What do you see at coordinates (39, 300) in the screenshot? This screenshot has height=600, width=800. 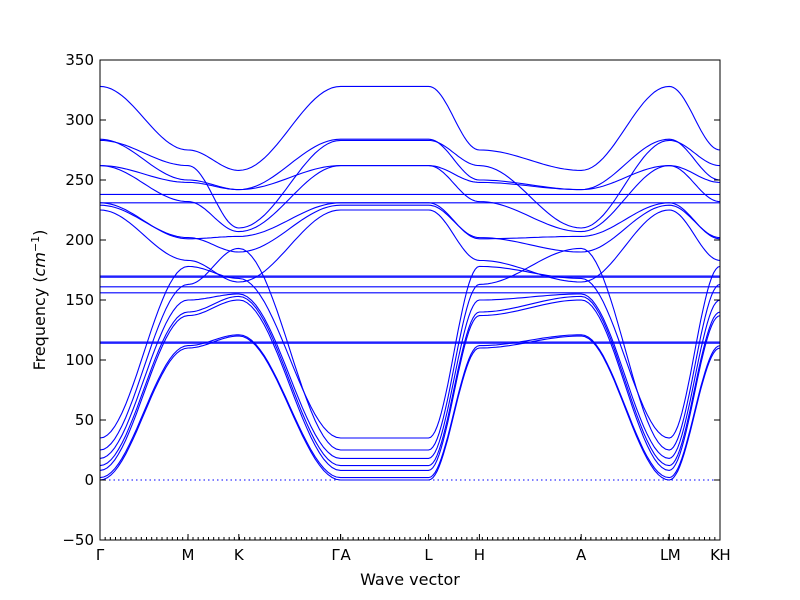 I see `y-axis-label: Frequency (cm−1)` at bounding box center [39, 300].